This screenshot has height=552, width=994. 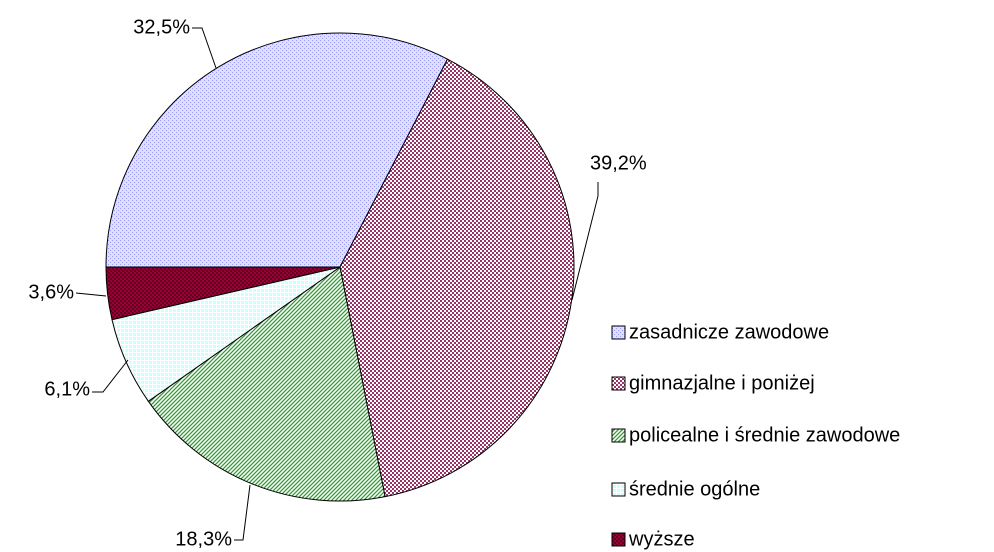 I want to click on legend-label: zasadnicze zawodowe, so click(x=729, y=332).